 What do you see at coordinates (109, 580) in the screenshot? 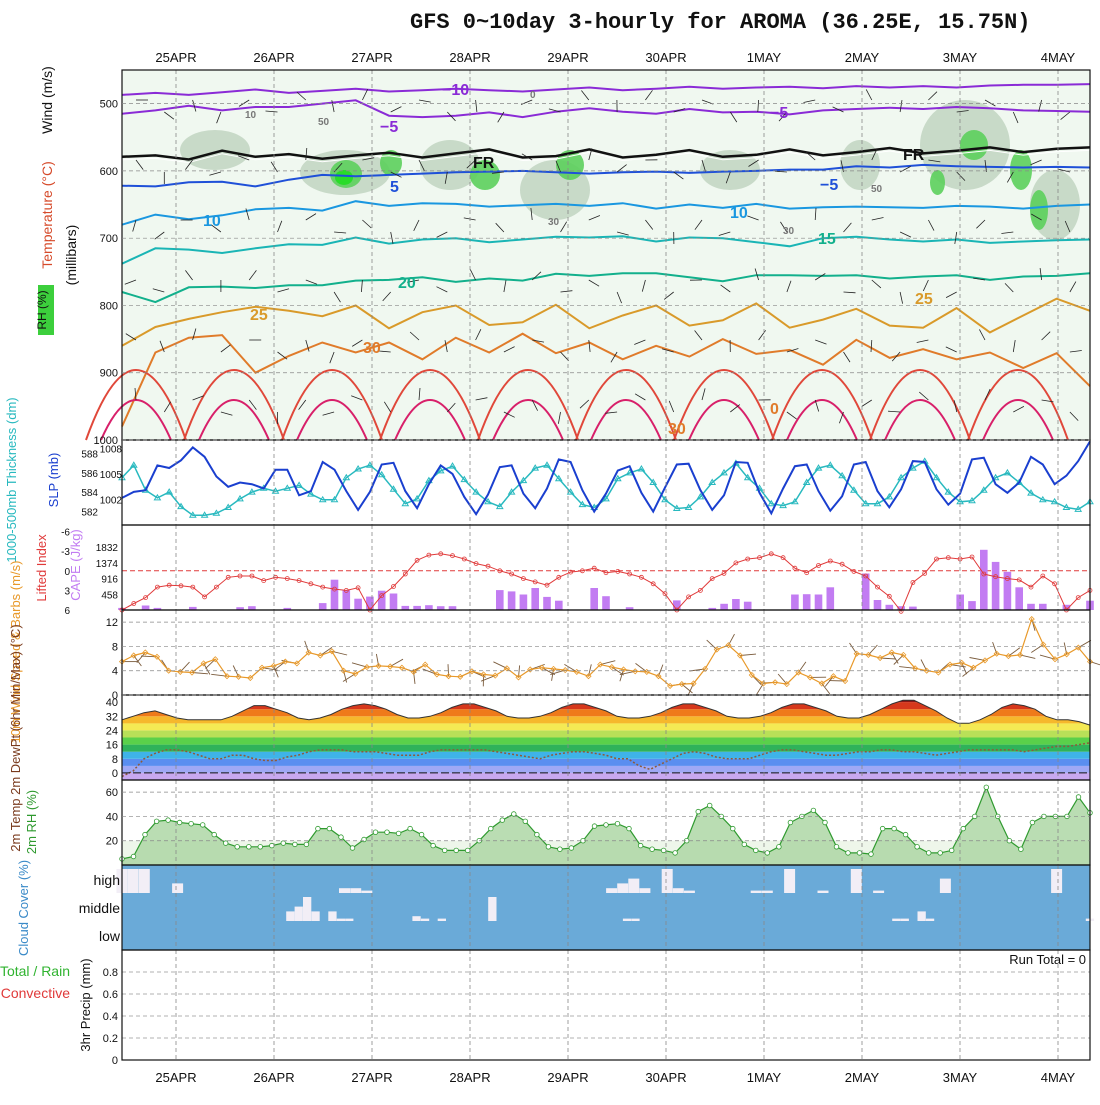
I see `y-tick-label: 916` at bounding box center [109, 580].